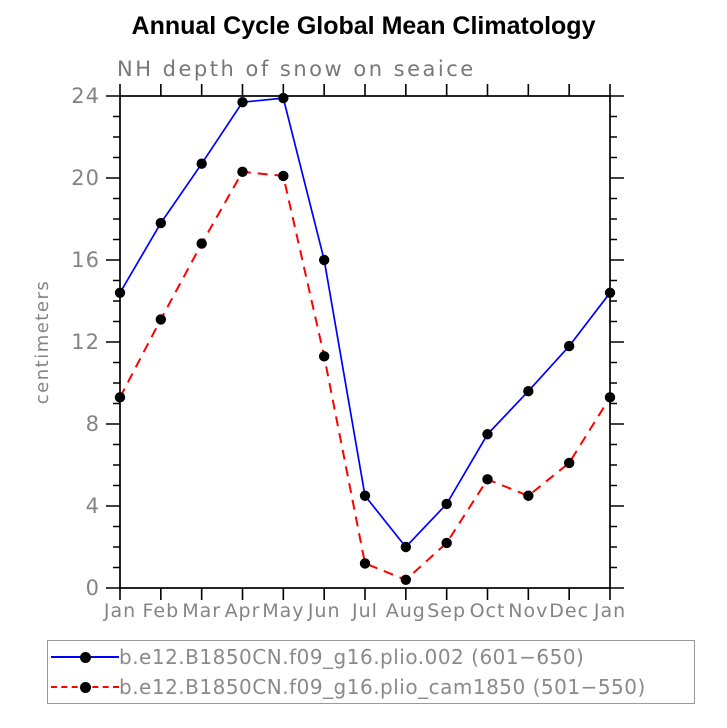  Describe the element at coordinates (488, 611) in the screenshot. I see `x-tick-label: Oct` at that location.